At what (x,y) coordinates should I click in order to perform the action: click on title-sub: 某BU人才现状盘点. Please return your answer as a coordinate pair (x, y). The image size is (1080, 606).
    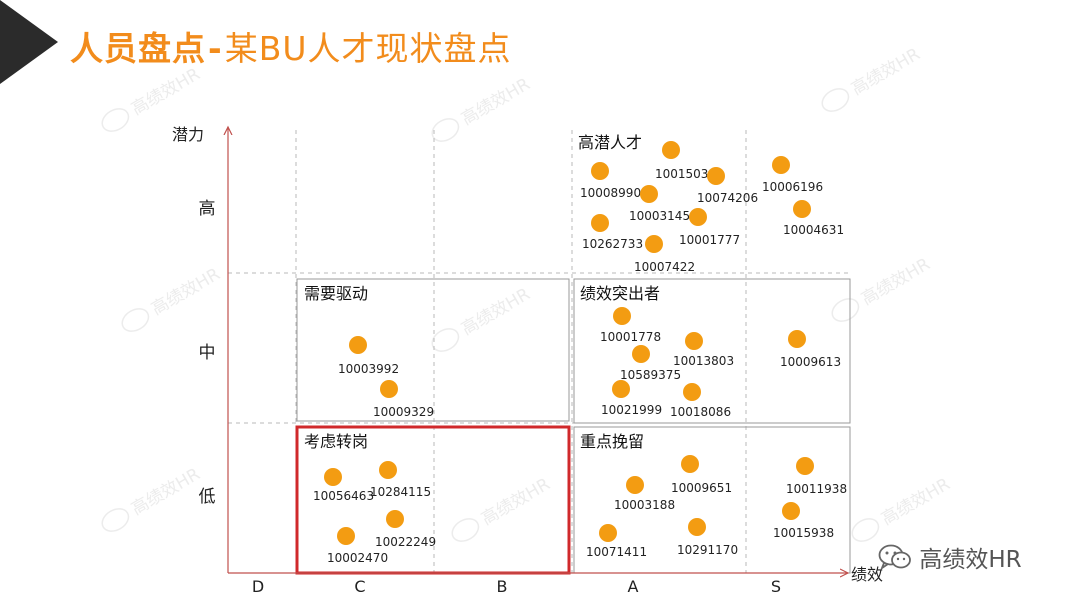
    Looking at the image, I should click on (368, 48).